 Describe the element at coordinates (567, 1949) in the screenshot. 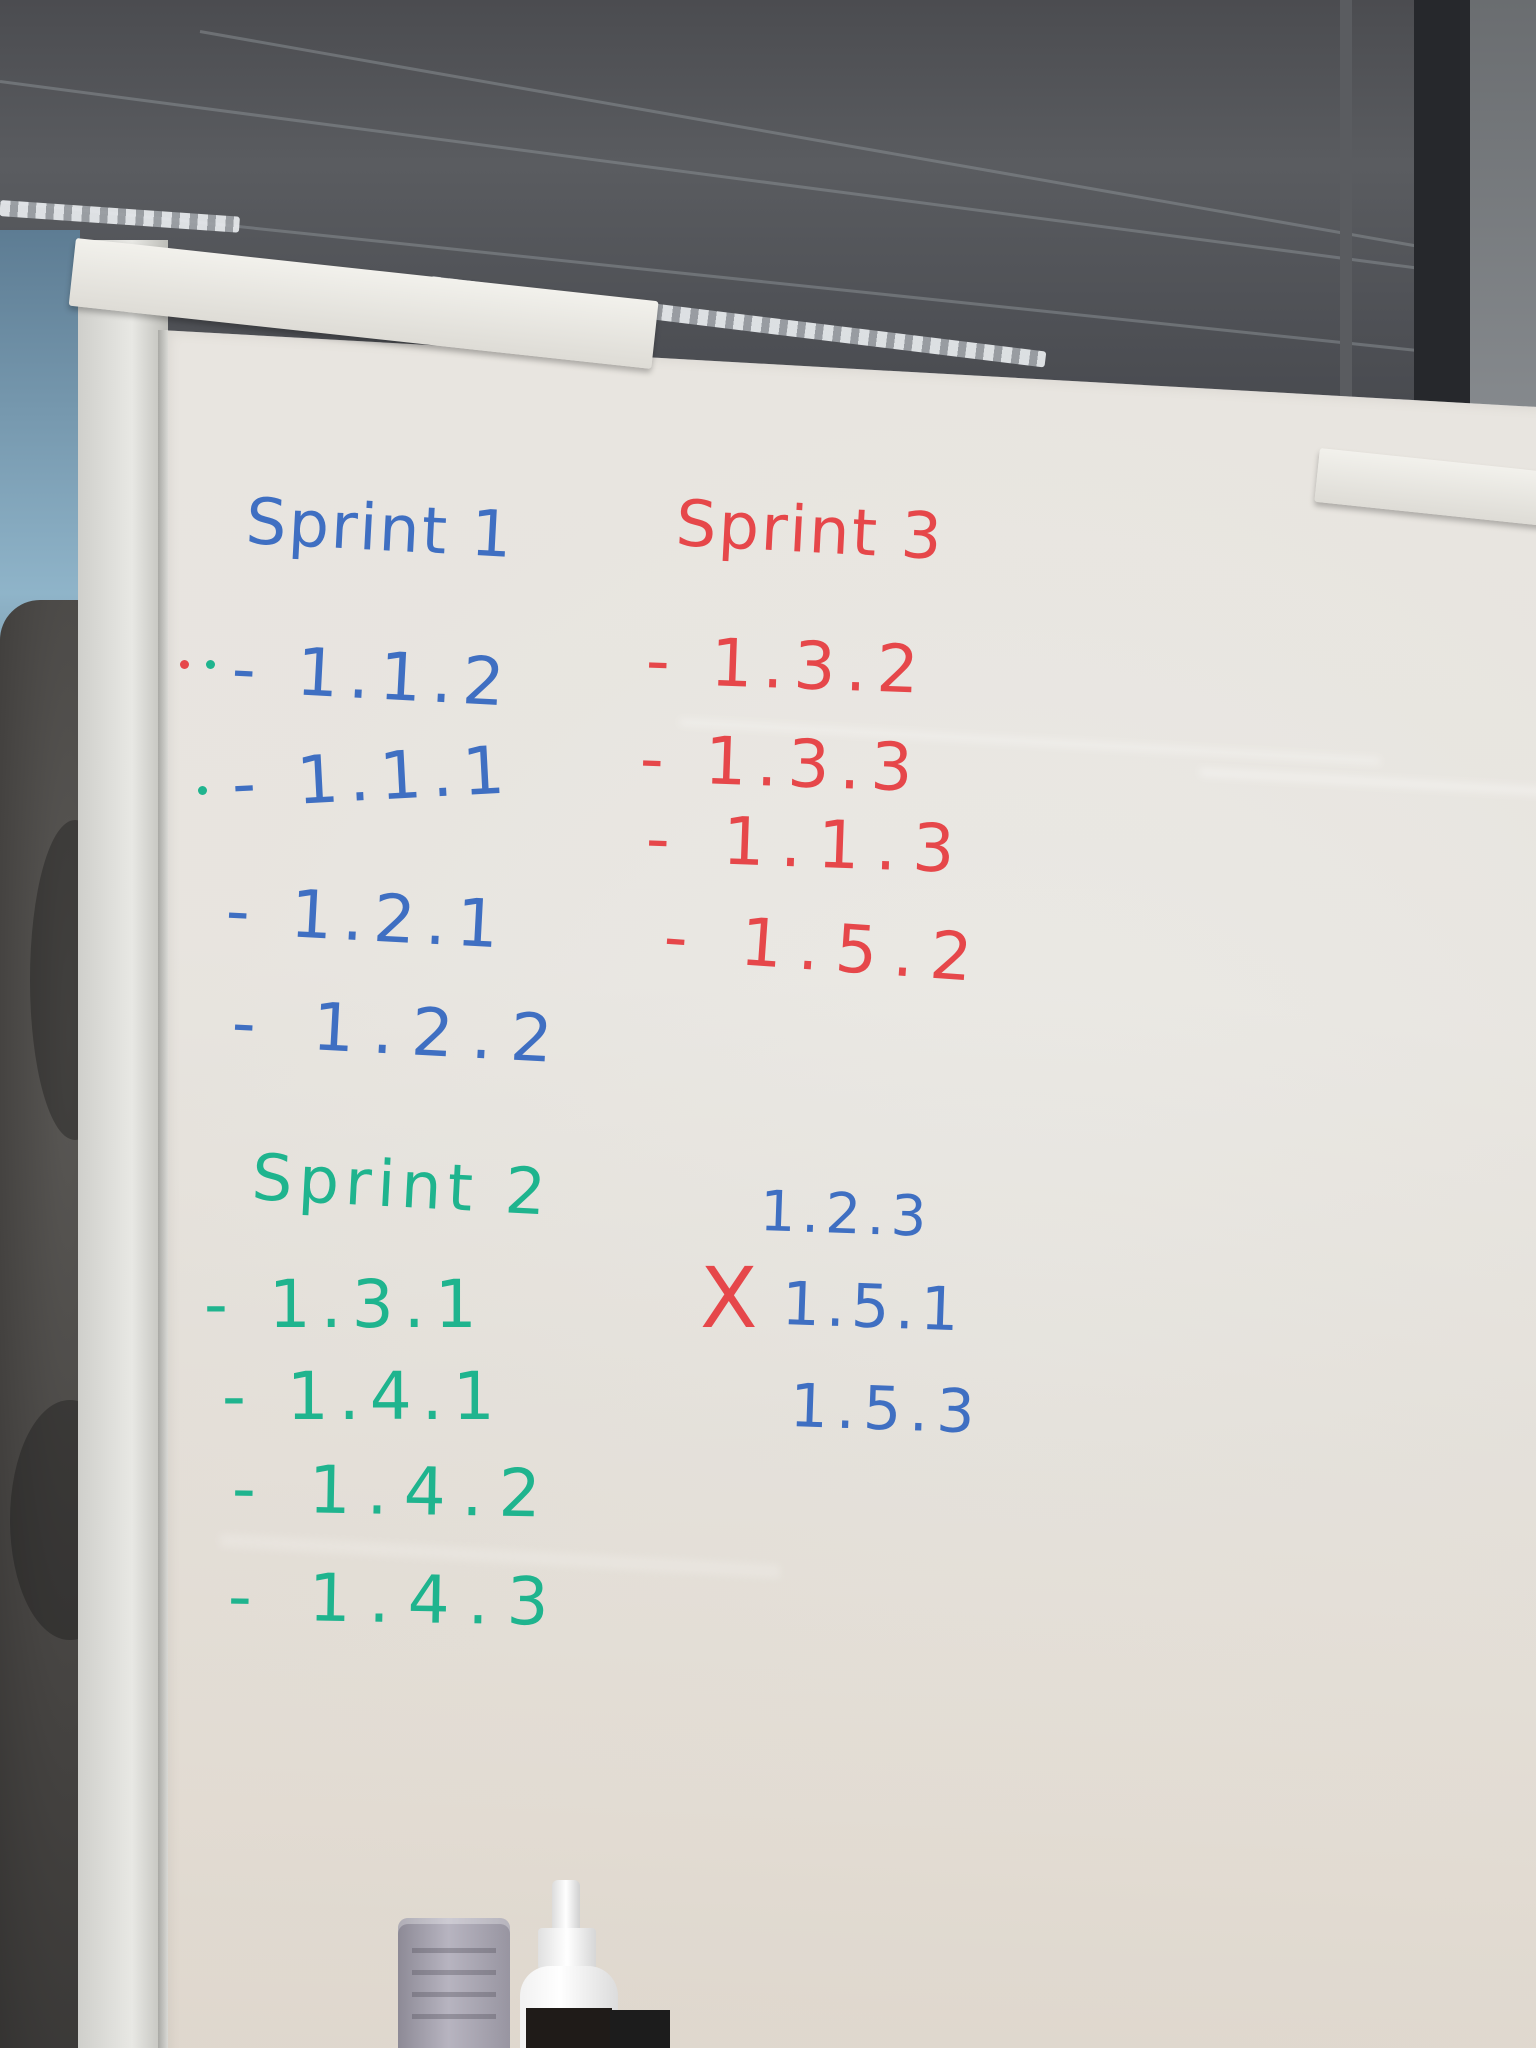

I see `spray-collar` at that location.